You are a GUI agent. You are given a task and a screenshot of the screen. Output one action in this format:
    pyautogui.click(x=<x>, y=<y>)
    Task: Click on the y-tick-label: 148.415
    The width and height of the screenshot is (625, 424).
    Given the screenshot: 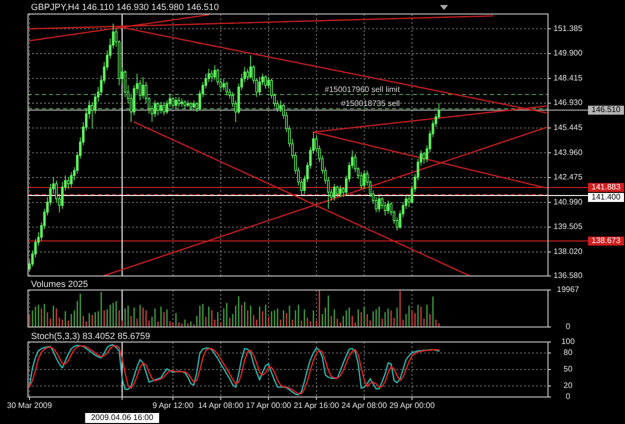 What is the action you would take?
    pyautogui.click(x=569, y=77)
    